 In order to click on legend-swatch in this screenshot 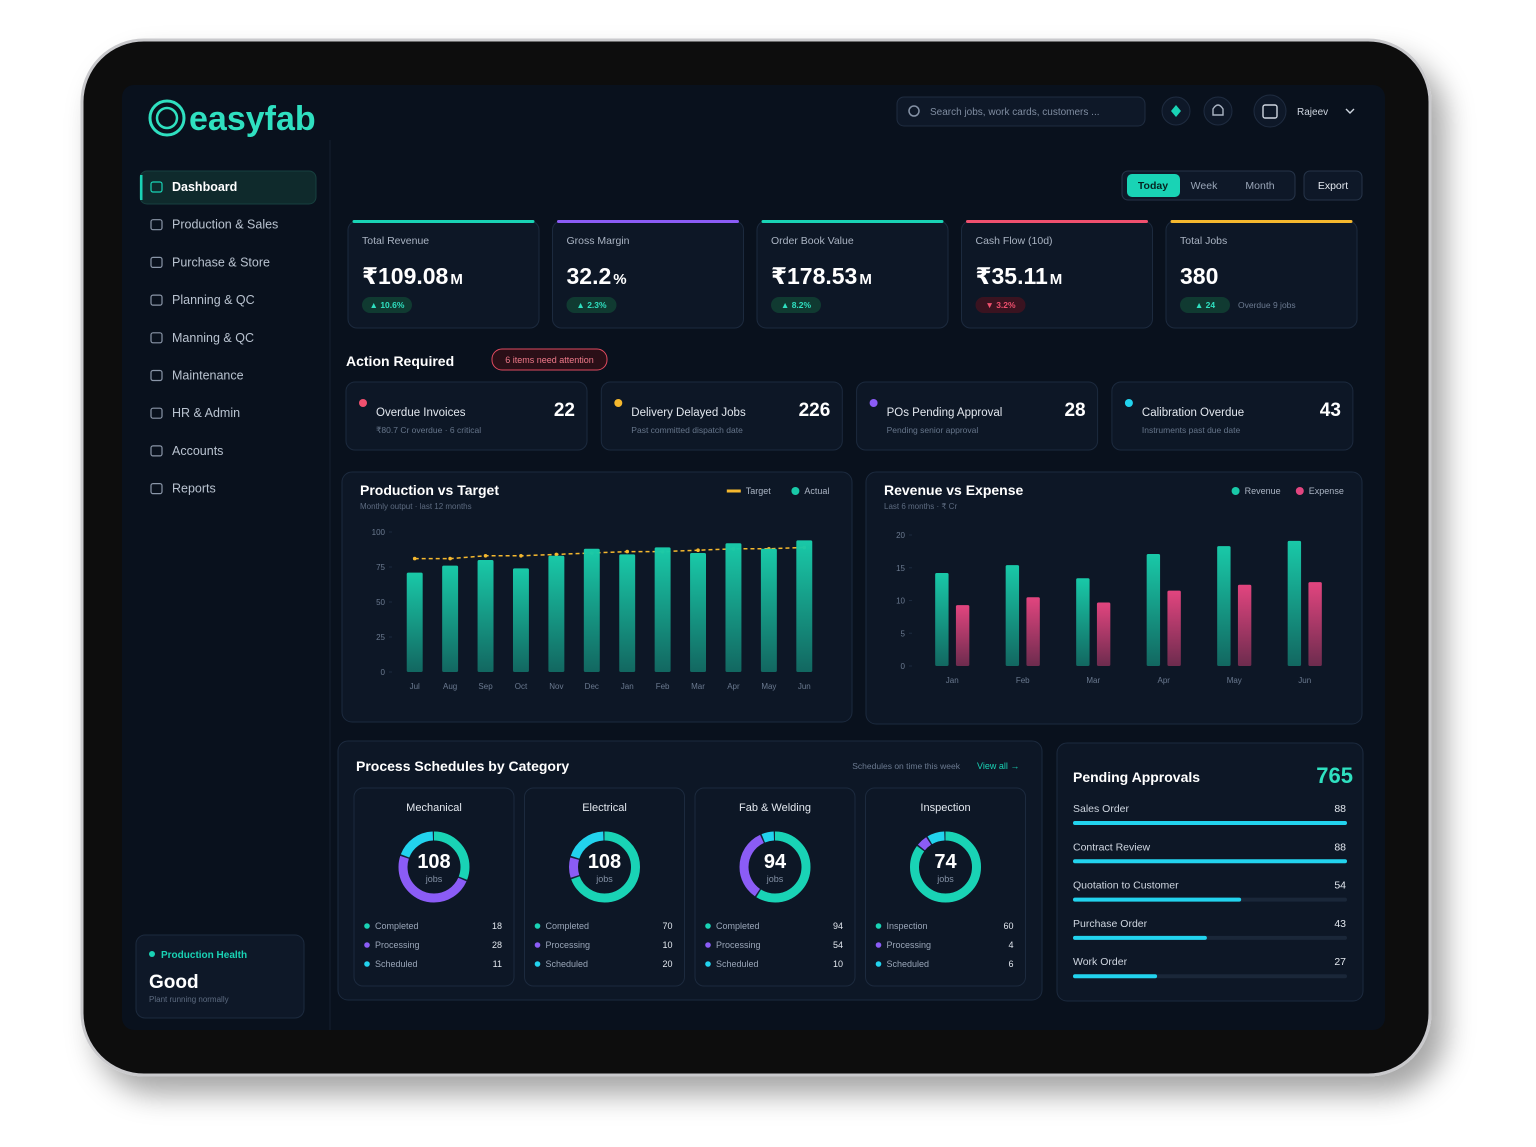, I will do `click(1299, 491)`.